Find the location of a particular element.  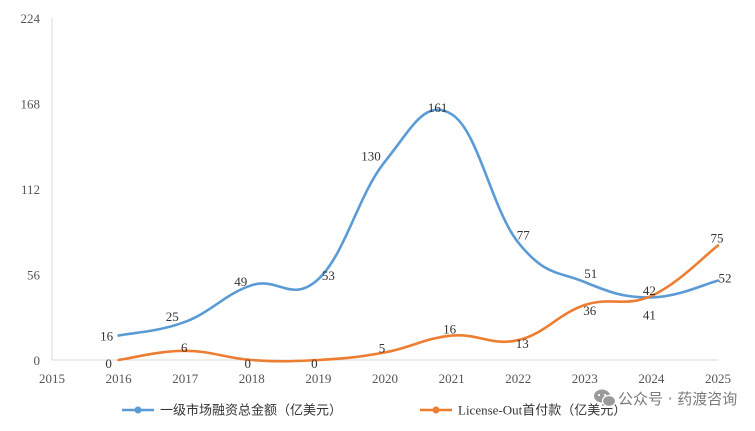

data-label: 5 is located at coordinates (382, 347).